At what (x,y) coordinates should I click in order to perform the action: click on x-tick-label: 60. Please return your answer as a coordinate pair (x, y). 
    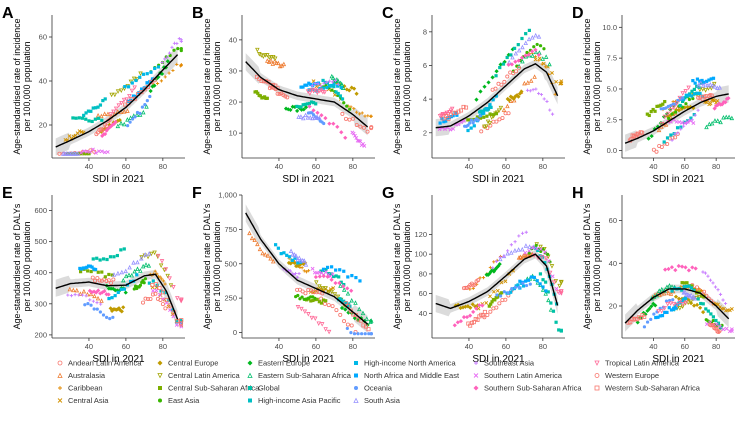
    Looking at the image, I should click on (506, 346).